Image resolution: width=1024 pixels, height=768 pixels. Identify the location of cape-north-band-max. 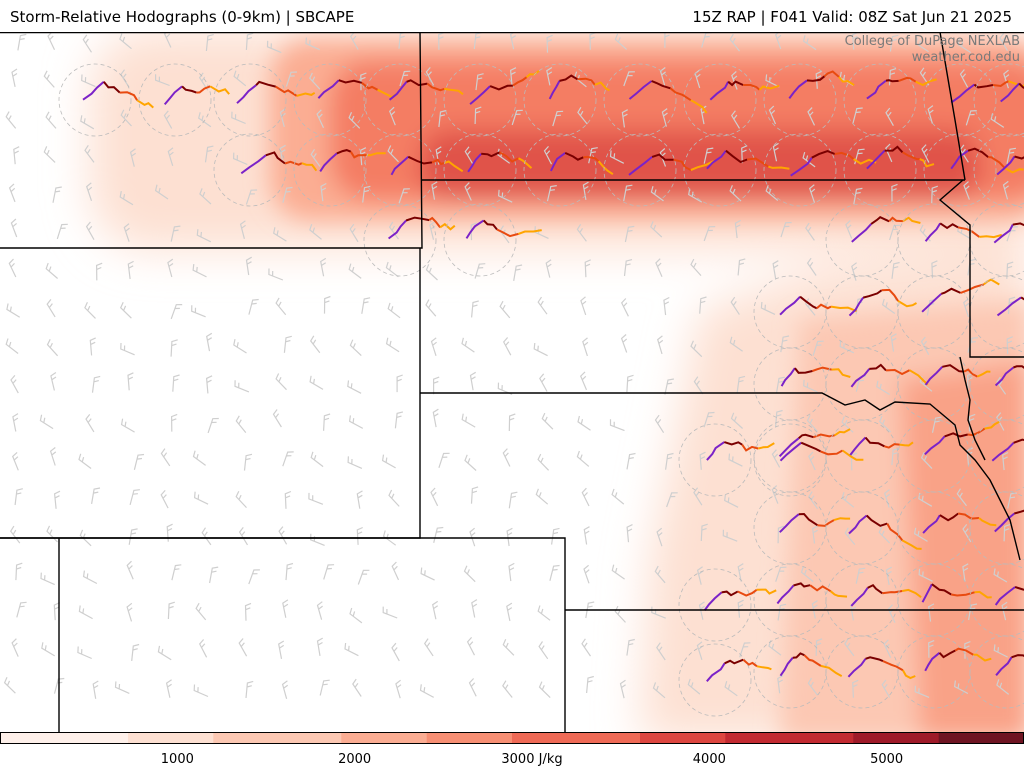
(700, 165).